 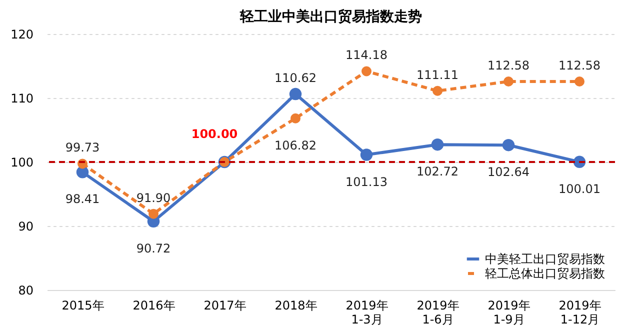 What do you see at coordinates (153, 248) in the screenshot?
I see `data-label: 90.72` at bounding box center [153, 248].